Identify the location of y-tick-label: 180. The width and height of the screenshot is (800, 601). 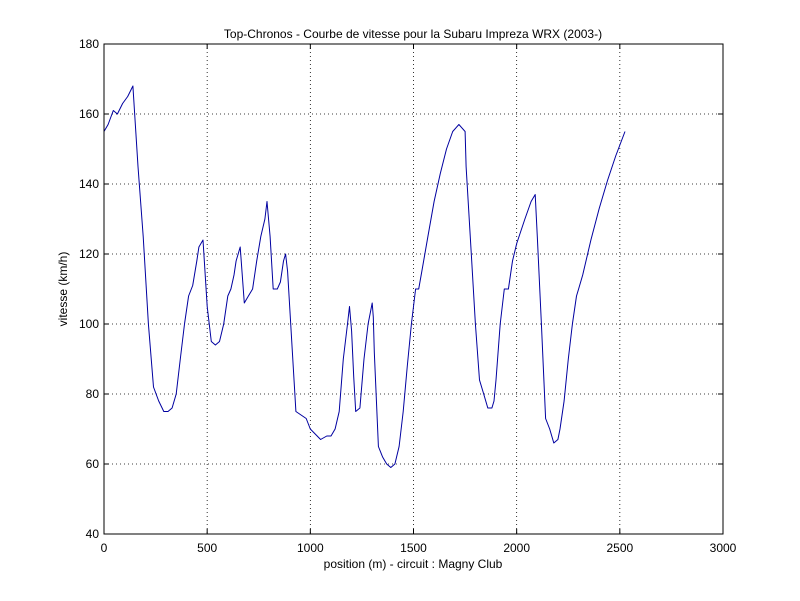
(89, 44).